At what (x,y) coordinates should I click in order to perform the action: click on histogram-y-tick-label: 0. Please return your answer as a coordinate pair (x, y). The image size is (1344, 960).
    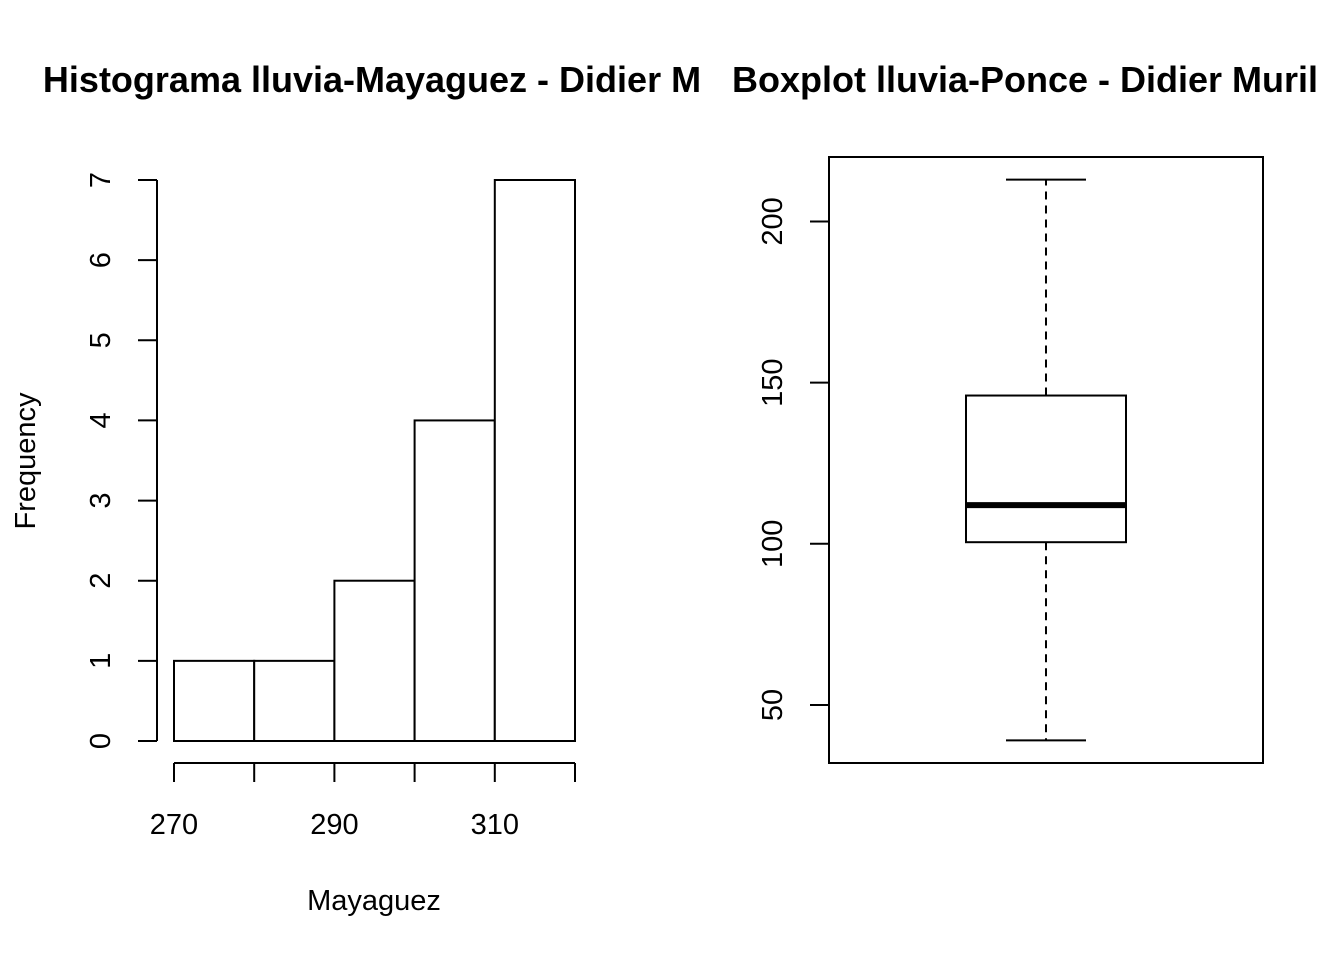
    Looking at the image, I should click on (101, 741).